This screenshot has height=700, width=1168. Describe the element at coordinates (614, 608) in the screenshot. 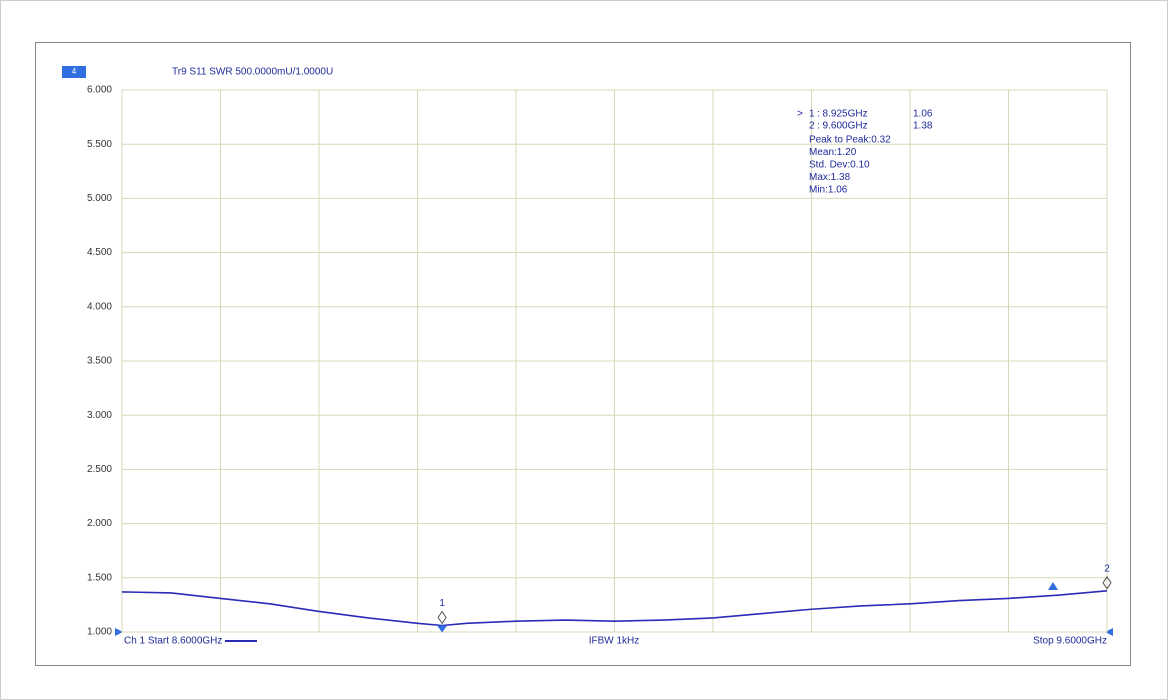

I see `trace-line` at that location.